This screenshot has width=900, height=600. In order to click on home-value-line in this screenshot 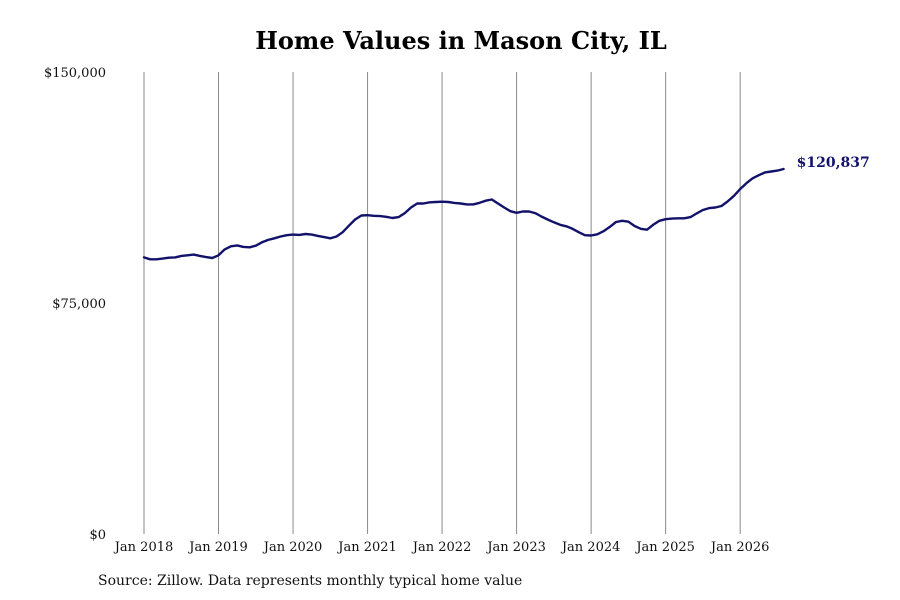, I will do `click(463, 214)`.